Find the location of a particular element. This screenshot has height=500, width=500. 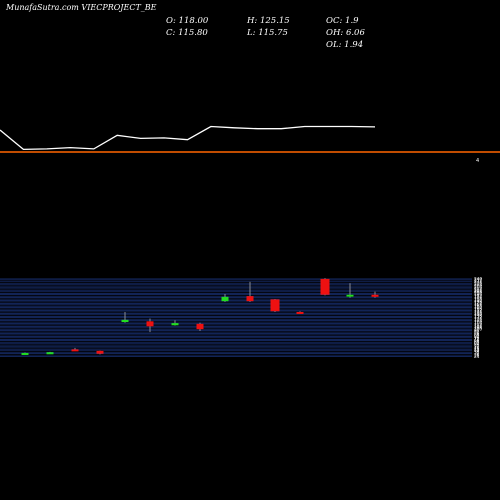

y-tick-label: 240 is located at coordinates (478, 278).